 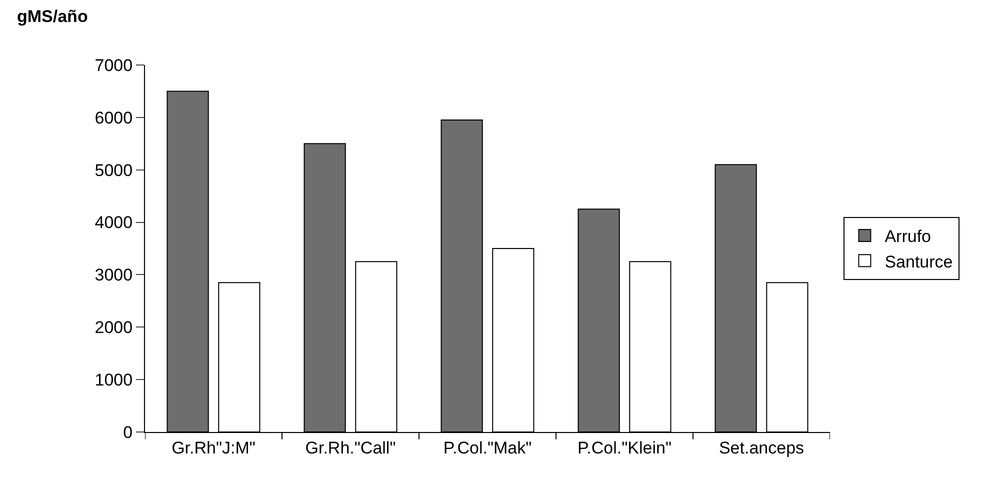 I want to click on x-tick-label: P.Col."Mak", so click(x=487, y=448).